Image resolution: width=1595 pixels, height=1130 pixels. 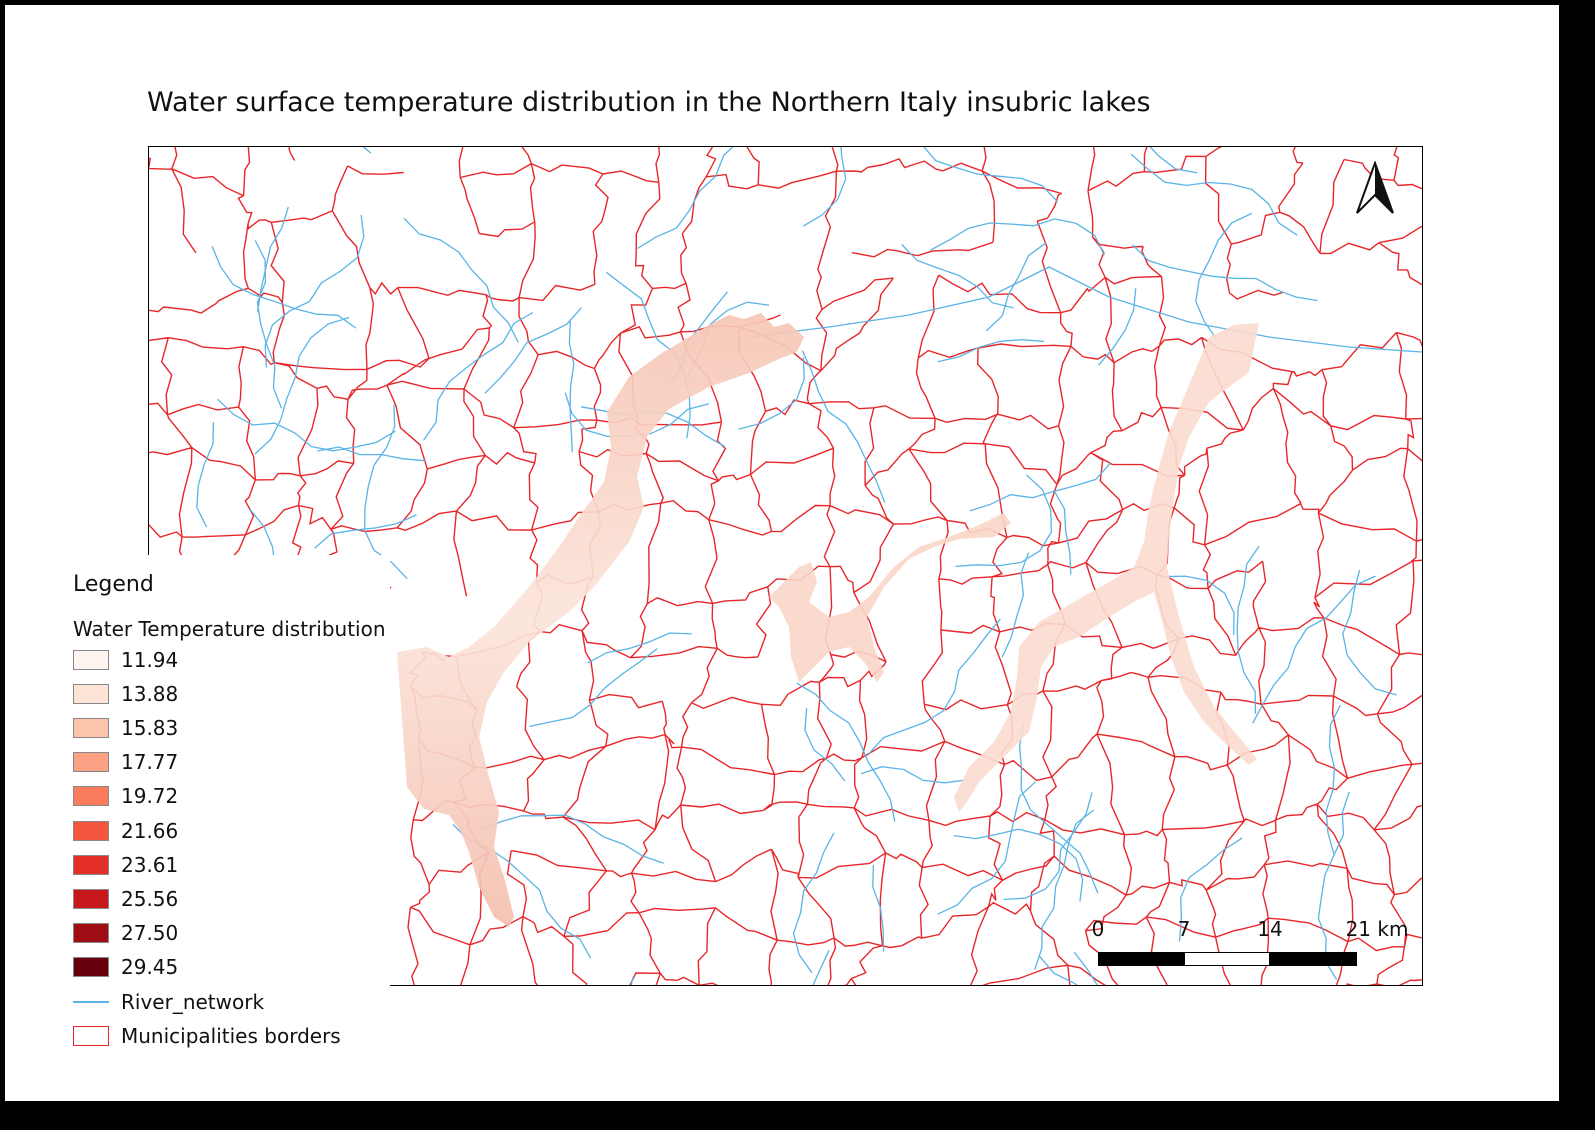 I want to click on scale-label-0: 0, so click(x=1098, y=929).